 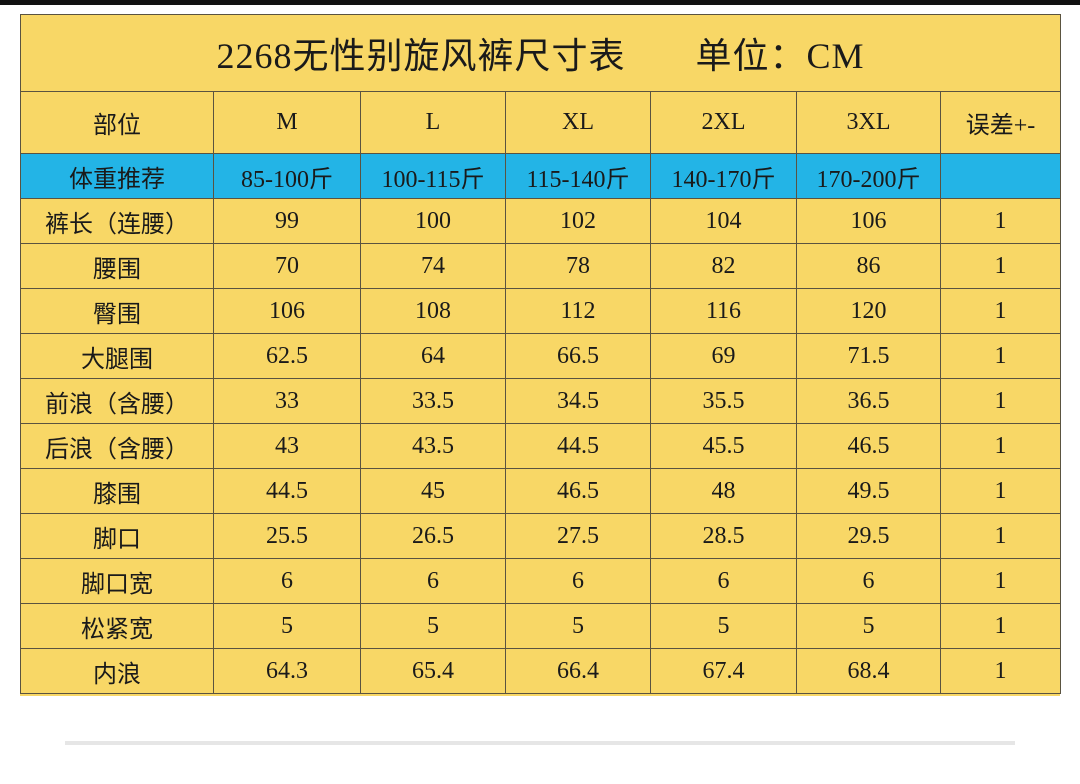 What do you see at coordinates (117, 266) in the screenshot?
I see `cell: 腰围` at bounding box center [117, 266].